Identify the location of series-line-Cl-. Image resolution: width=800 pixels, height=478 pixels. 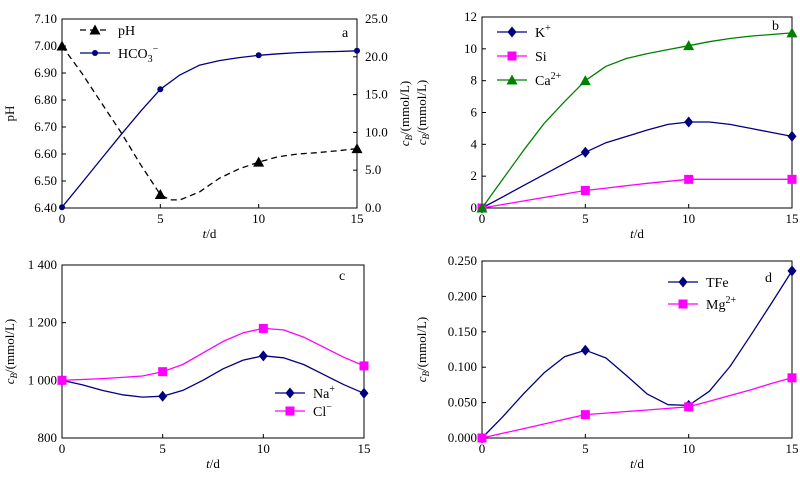
(213, 354).